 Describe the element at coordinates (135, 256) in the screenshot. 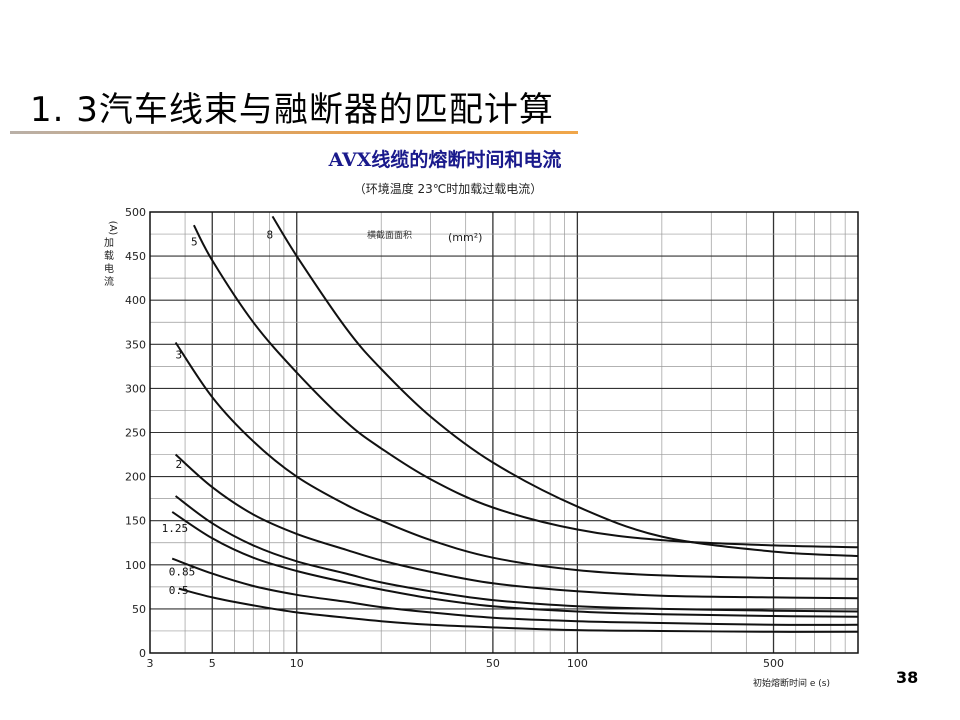

I see `y-tick-label: 450` at that location.